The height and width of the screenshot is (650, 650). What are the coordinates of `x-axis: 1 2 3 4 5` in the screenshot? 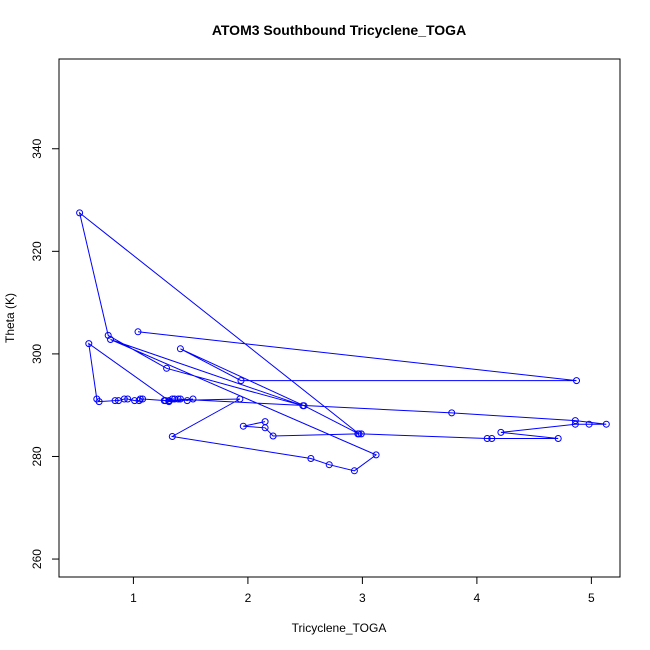 It's located at (362, 591).